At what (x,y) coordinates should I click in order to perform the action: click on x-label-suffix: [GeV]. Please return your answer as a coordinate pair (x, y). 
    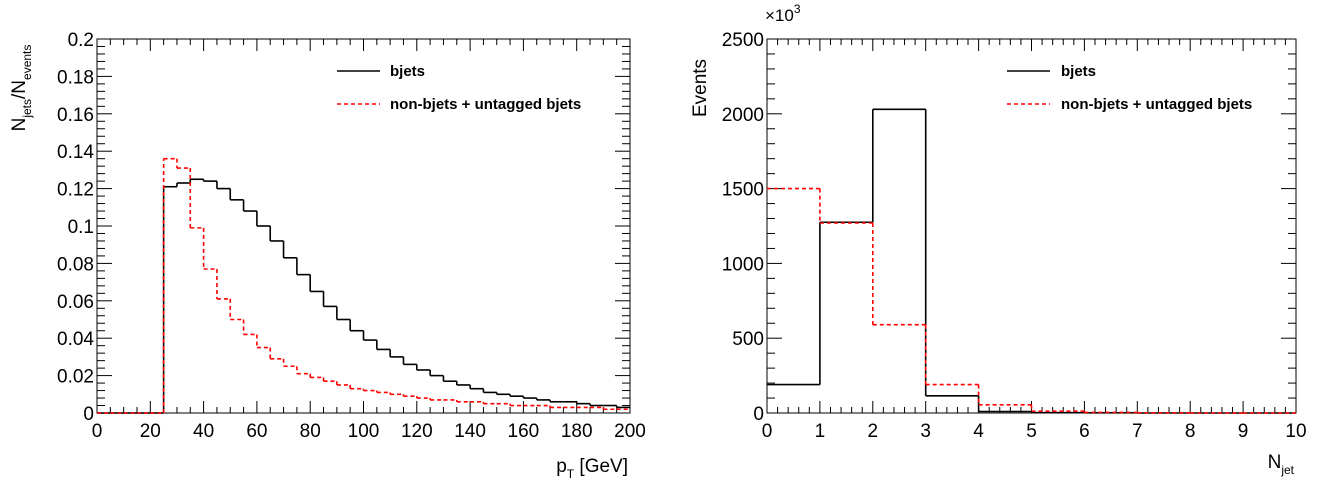
    Looking at the image, I should click on (601, 466).